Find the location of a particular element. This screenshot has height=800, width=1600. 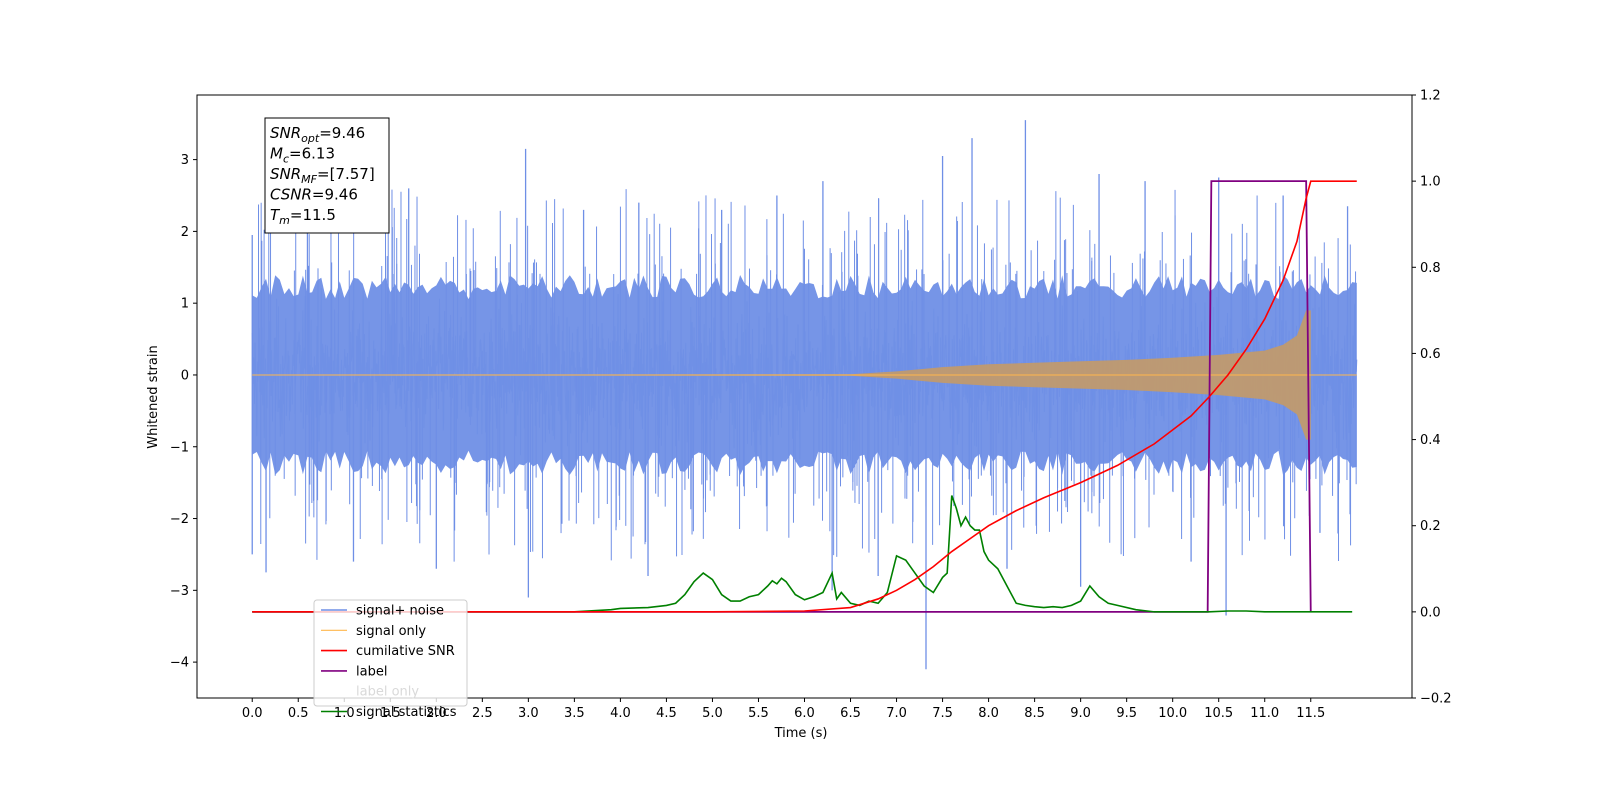

x-tick-label: 6.0 is located at coordinates (804, 713).